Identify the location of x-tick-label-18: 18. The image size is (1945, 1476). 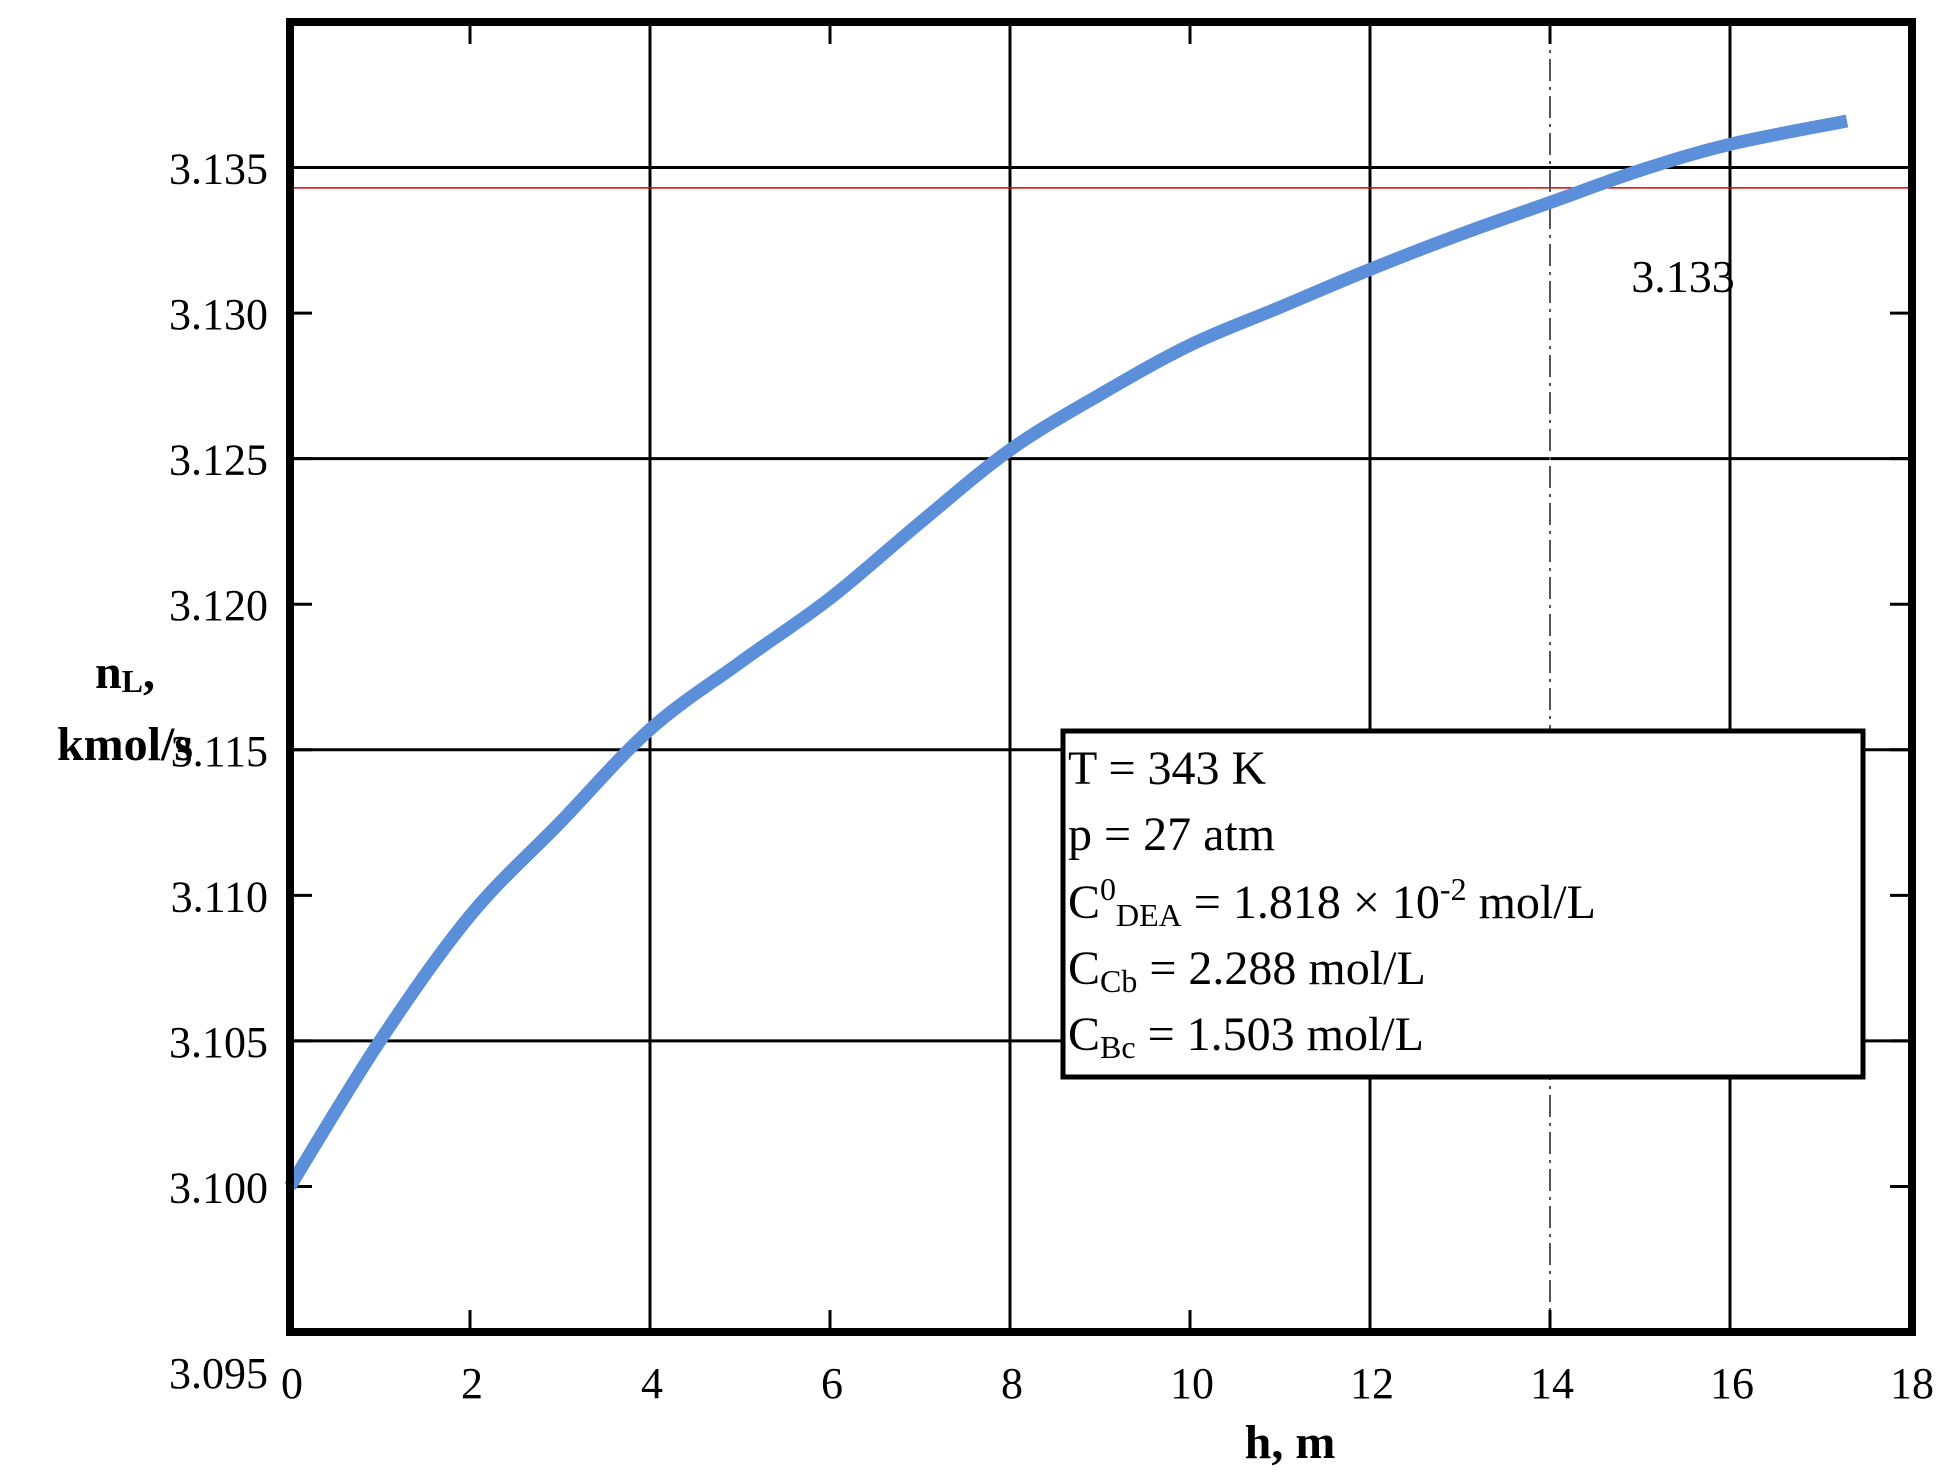
(1912, 1383).